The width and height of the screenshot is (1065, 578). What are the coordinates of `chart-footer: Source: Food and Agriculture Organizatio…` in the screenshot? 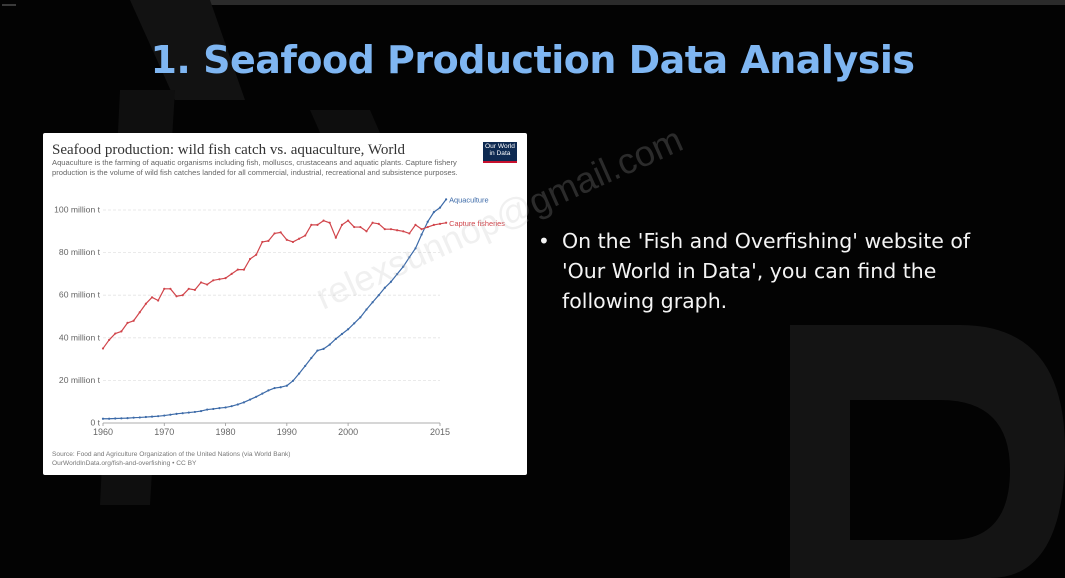 It's located at (171, 459).